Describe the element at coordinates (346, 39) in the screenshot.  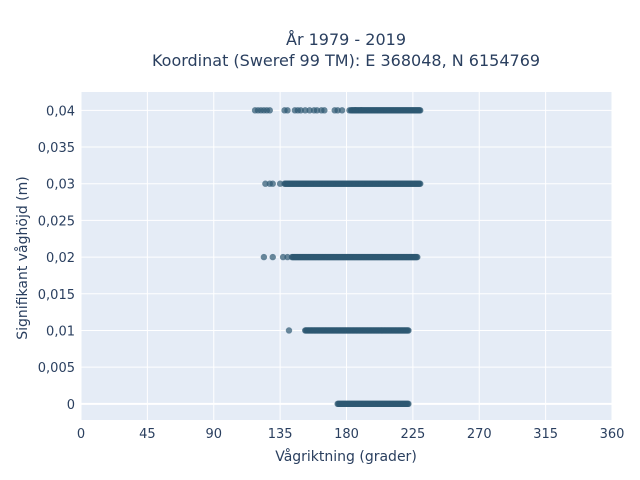
I see `chart-title-line-1: År 1979 - 2019` at that location.